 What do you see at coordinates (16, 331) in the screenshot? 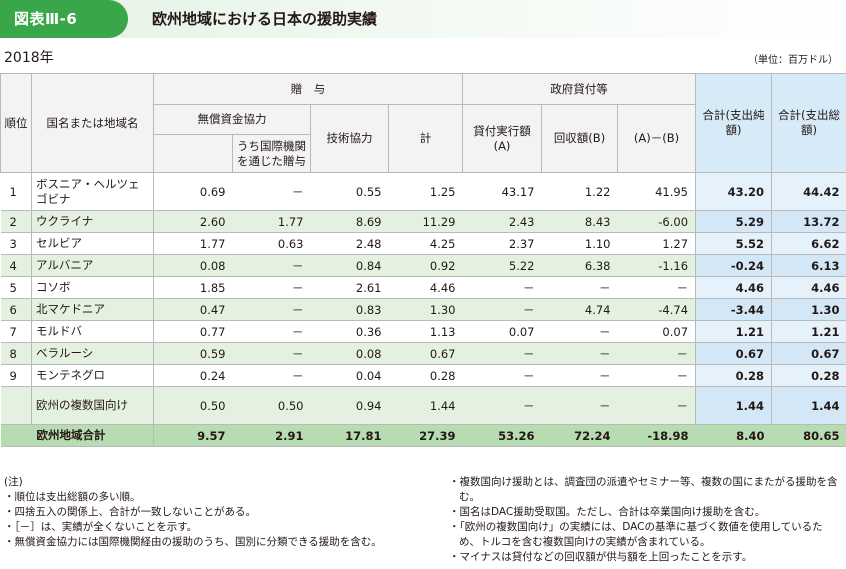
I see `cell-rank: 7` at bounding box center [16, 331].